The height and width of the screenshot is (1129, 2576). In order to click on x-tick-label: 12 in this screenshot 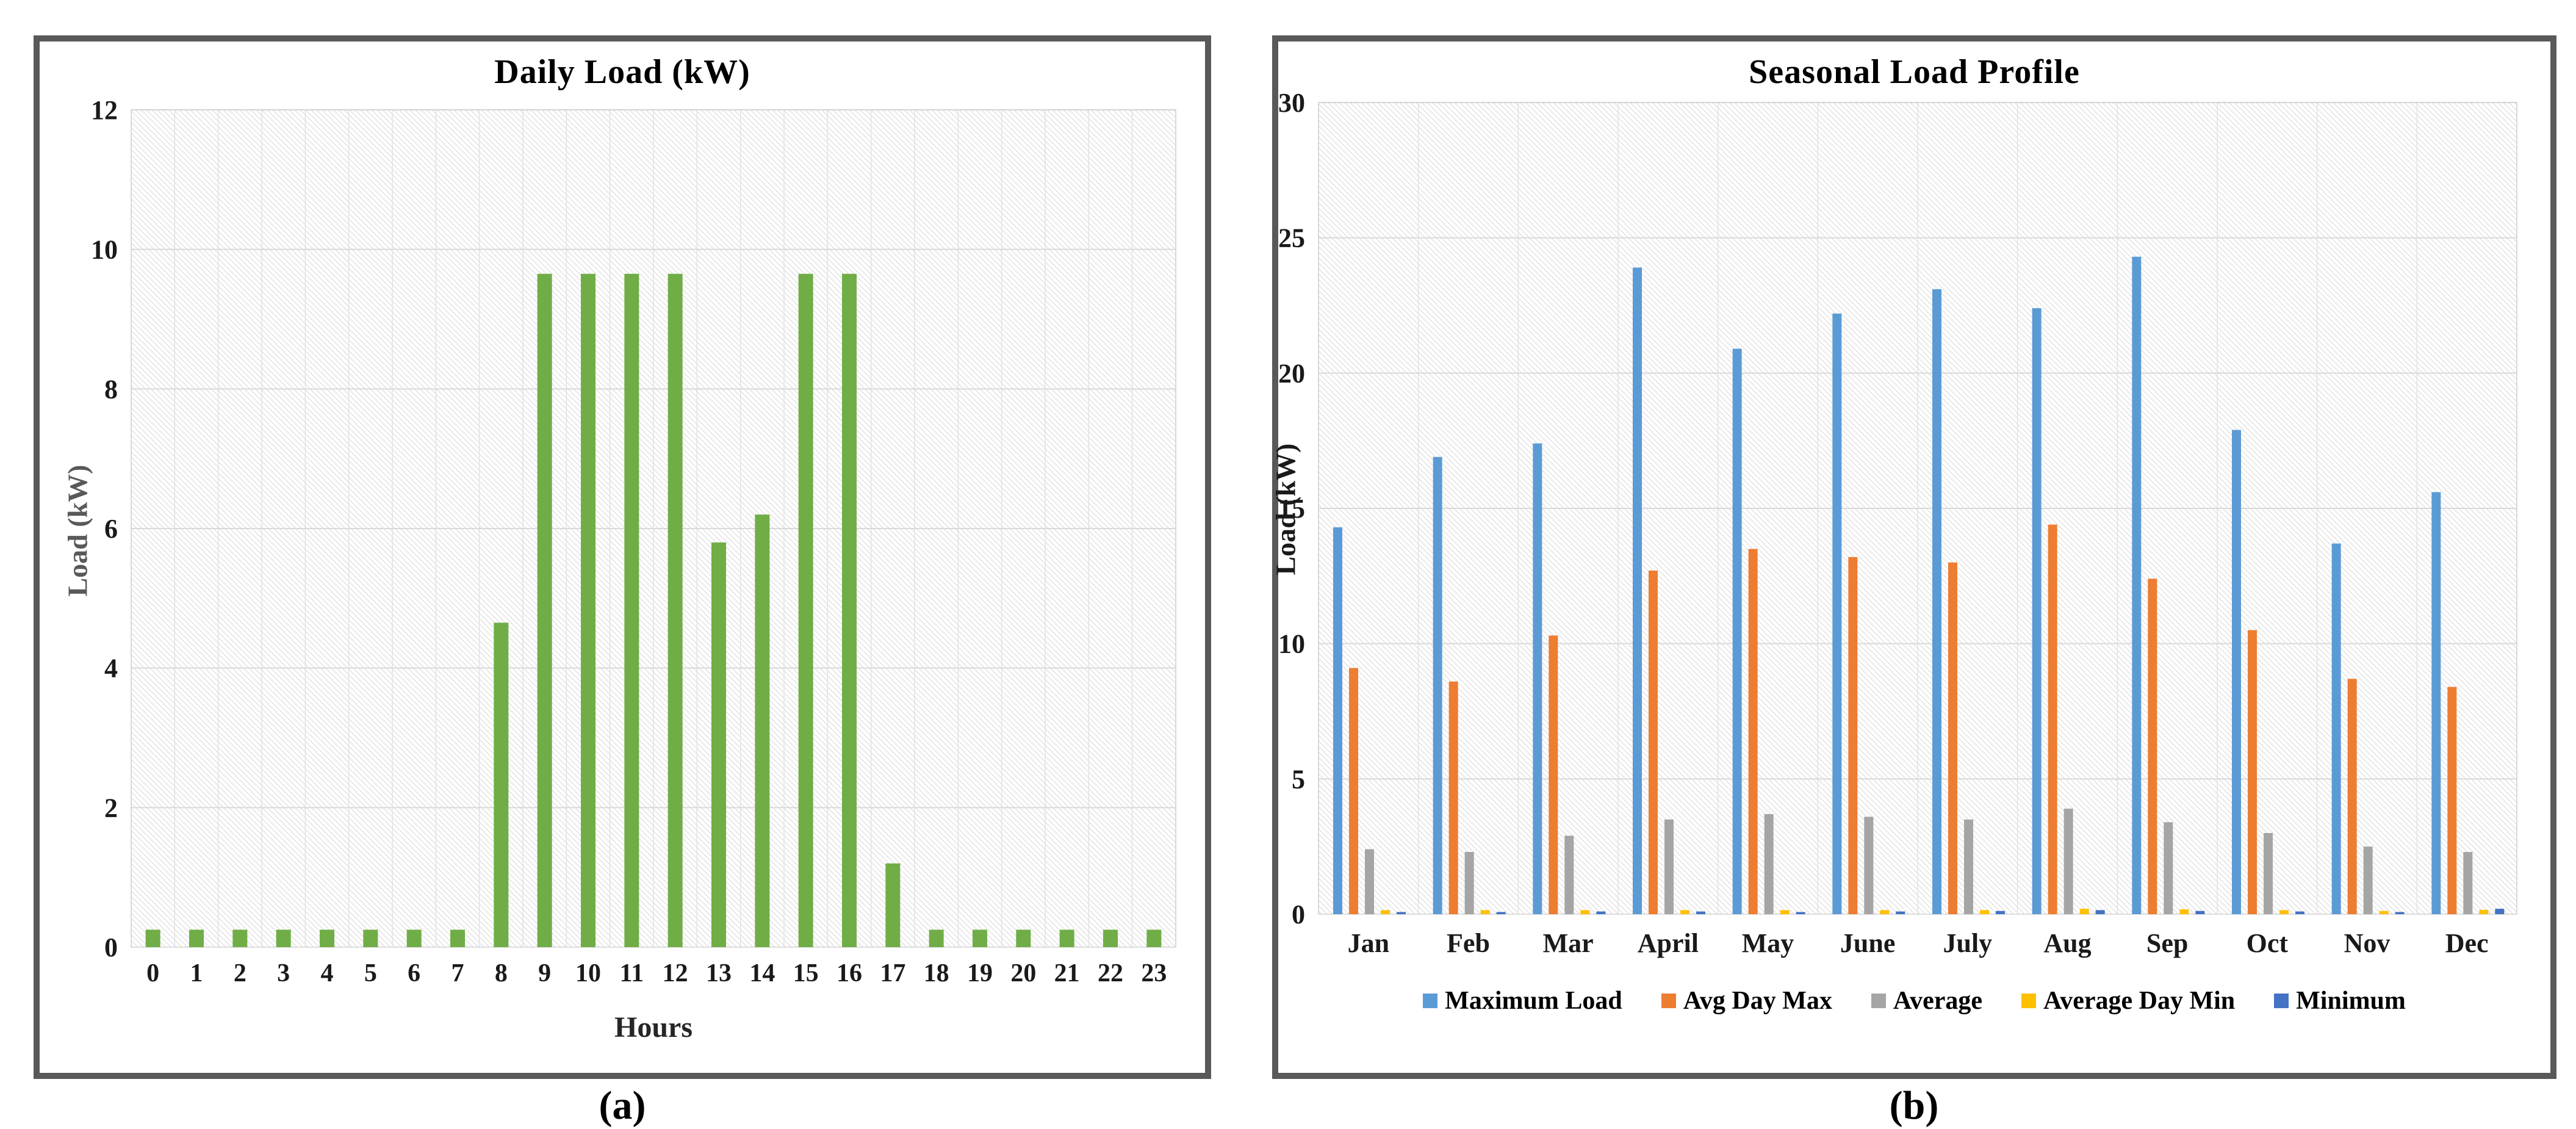, I will do `click(675, 973)`.